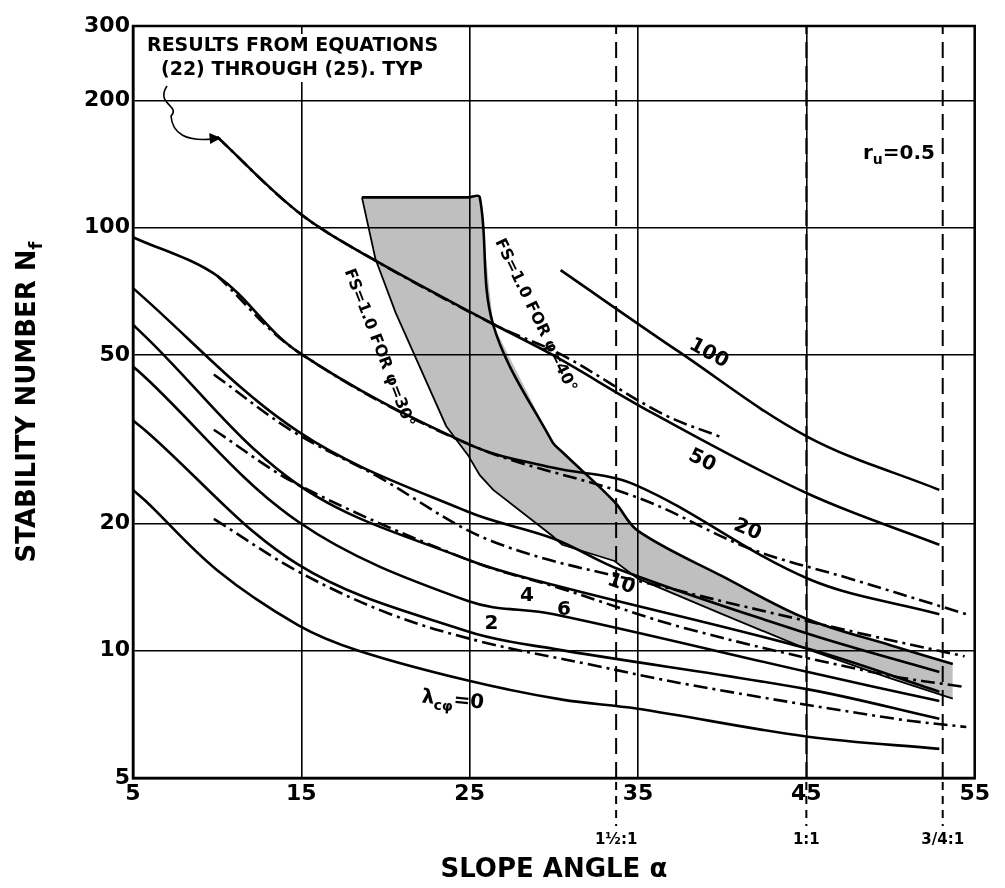 The image size is (1005, 888). What do you see at coordinates (114, 649) in the screenshot?
I see `y-tick-label: 10` at bounding box center [114, 649].